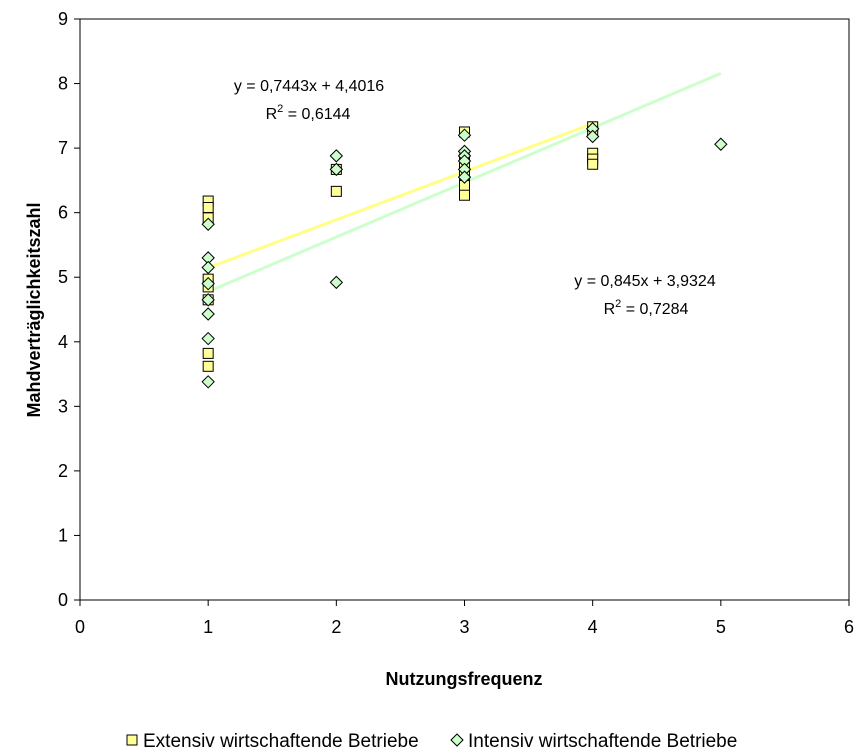 This screenshot has height=753, width=857. What do you see at coordinates (309, 100) in the screenshot?
I see `trendline-annotation-extensiv: y = 0,7443x + 4,4016 R2 = 0,6144` at bounding box center [309, 100].